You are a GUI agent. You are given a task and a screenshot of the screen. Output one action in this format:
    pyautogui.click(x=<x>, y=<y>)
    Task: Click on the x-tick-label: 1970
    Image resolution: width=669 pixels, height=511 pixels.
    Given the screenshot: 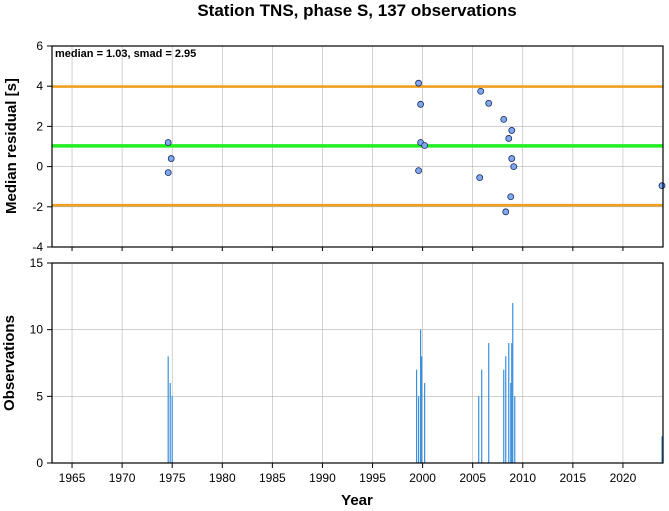 What is the action you would take?
    pyautogui.click(x=122, y=478)
    